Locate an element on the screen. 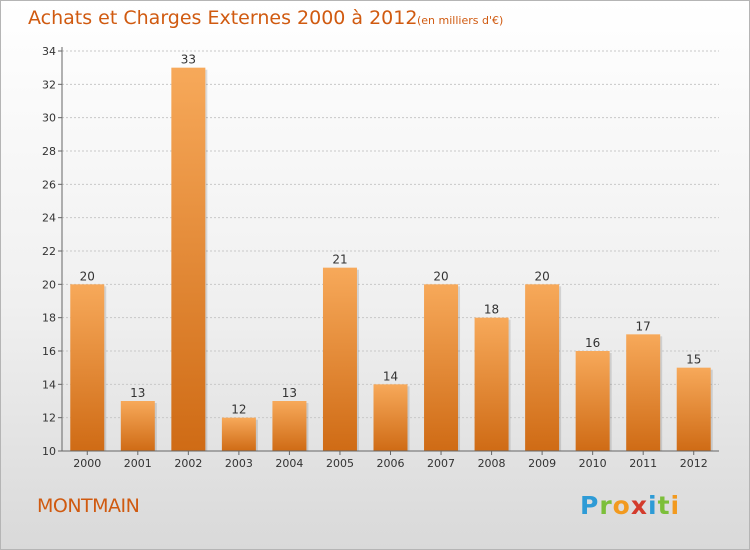  proxiti-logo: Proxiti is located at coordinates (630, 505).